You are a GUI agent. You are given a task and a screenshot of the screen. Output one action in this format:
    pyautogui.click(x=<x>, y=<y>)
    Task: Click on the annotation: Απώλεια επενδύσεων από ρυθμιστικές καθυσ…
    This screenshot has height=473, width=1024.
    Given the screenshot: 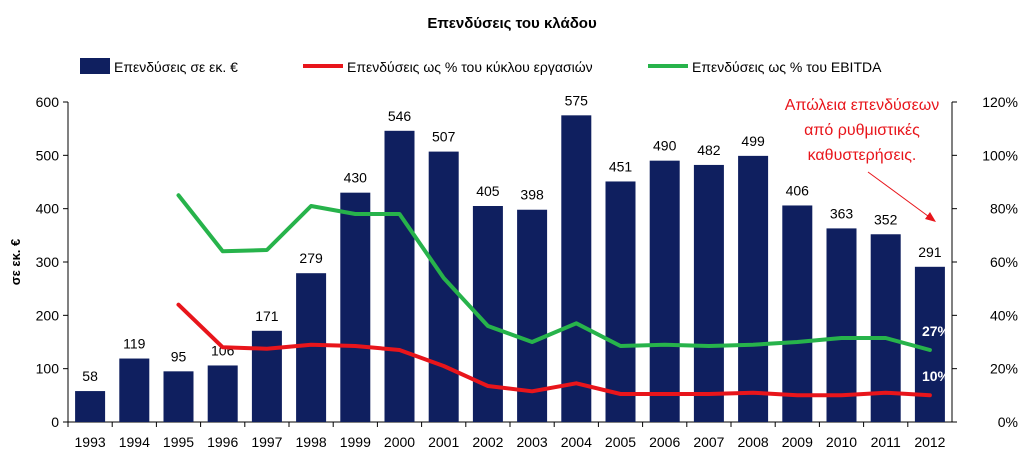 What is the action you would take?
    pyautogui.click(x=862, y=159)
    